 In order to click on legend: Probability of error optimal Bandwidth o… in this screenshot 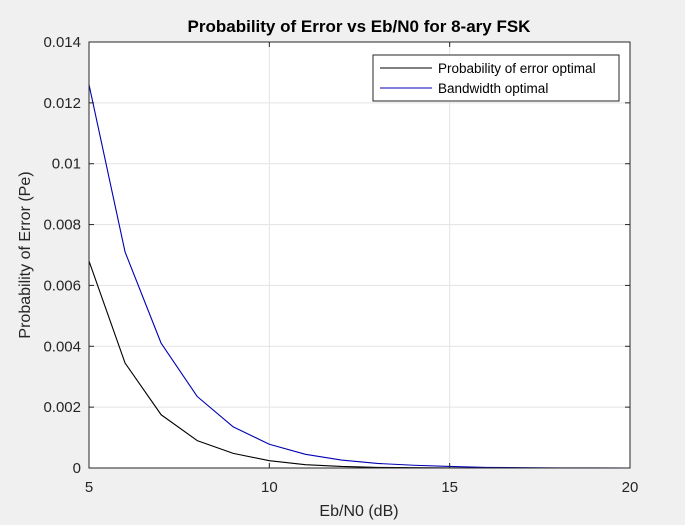, I will do `click(496, 78)`.